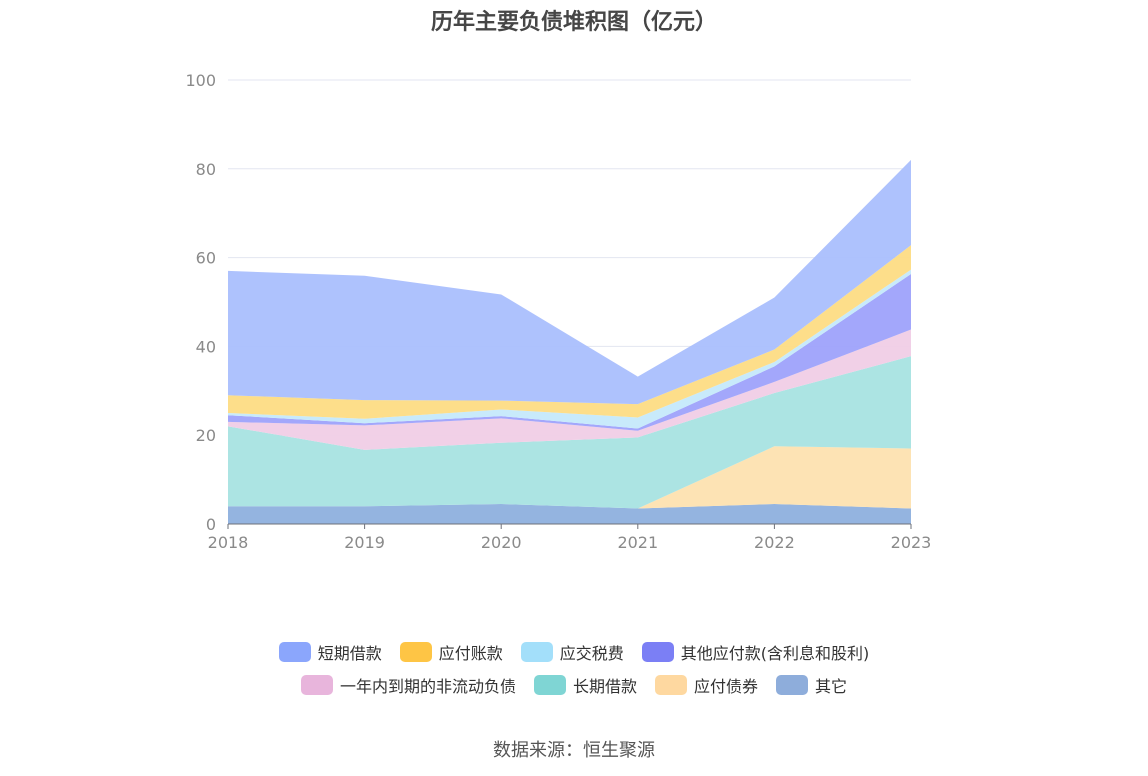 Image resolution: width=1148 pixels, height=776 pixels. I want to click on area-series-应付账款, so click(569, 332).